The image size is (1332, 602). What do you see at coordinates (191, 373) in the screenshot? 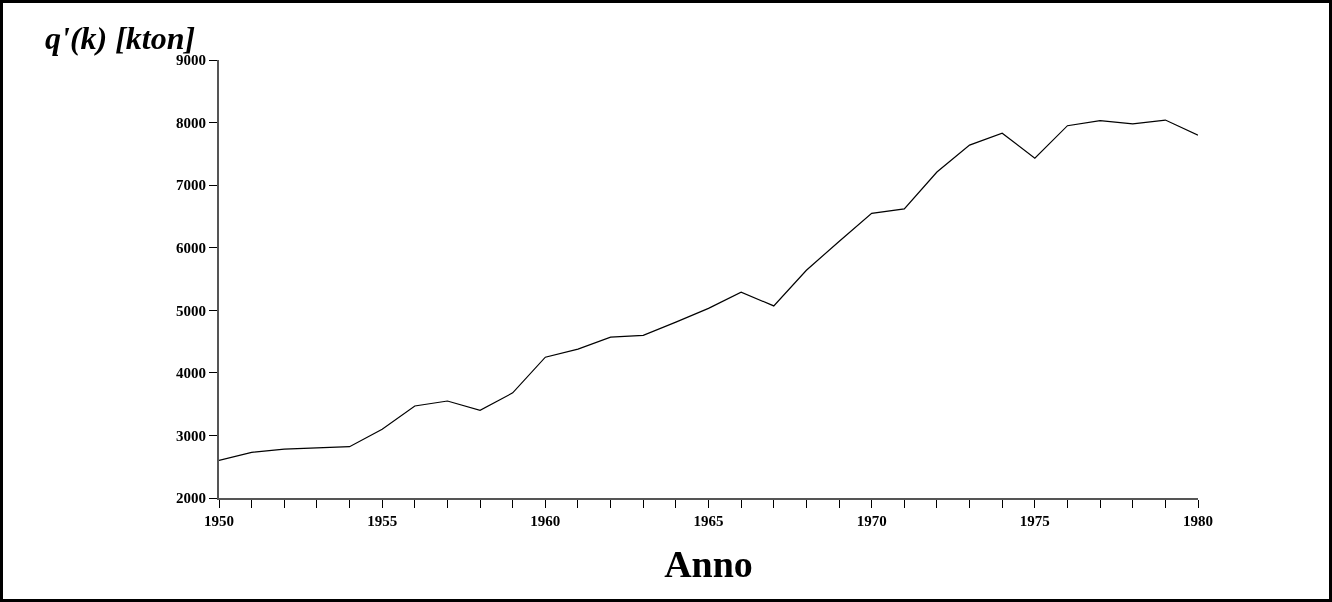
I see `y-tick-label: 4000` at bounding box center [191, 373].